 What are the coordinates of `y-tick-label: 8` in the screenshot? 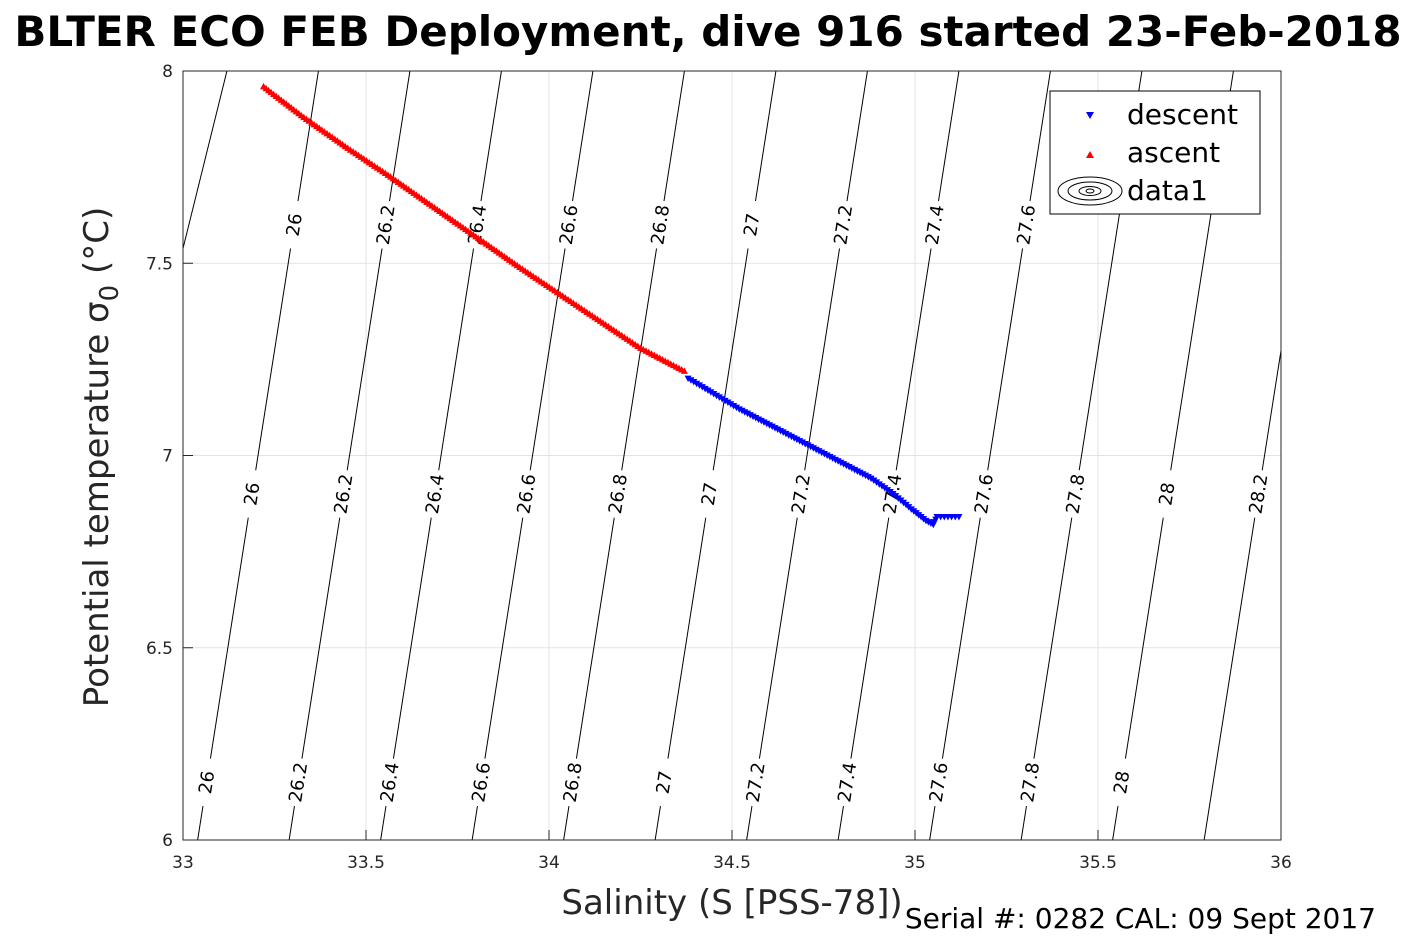 It's located at (167, 72).